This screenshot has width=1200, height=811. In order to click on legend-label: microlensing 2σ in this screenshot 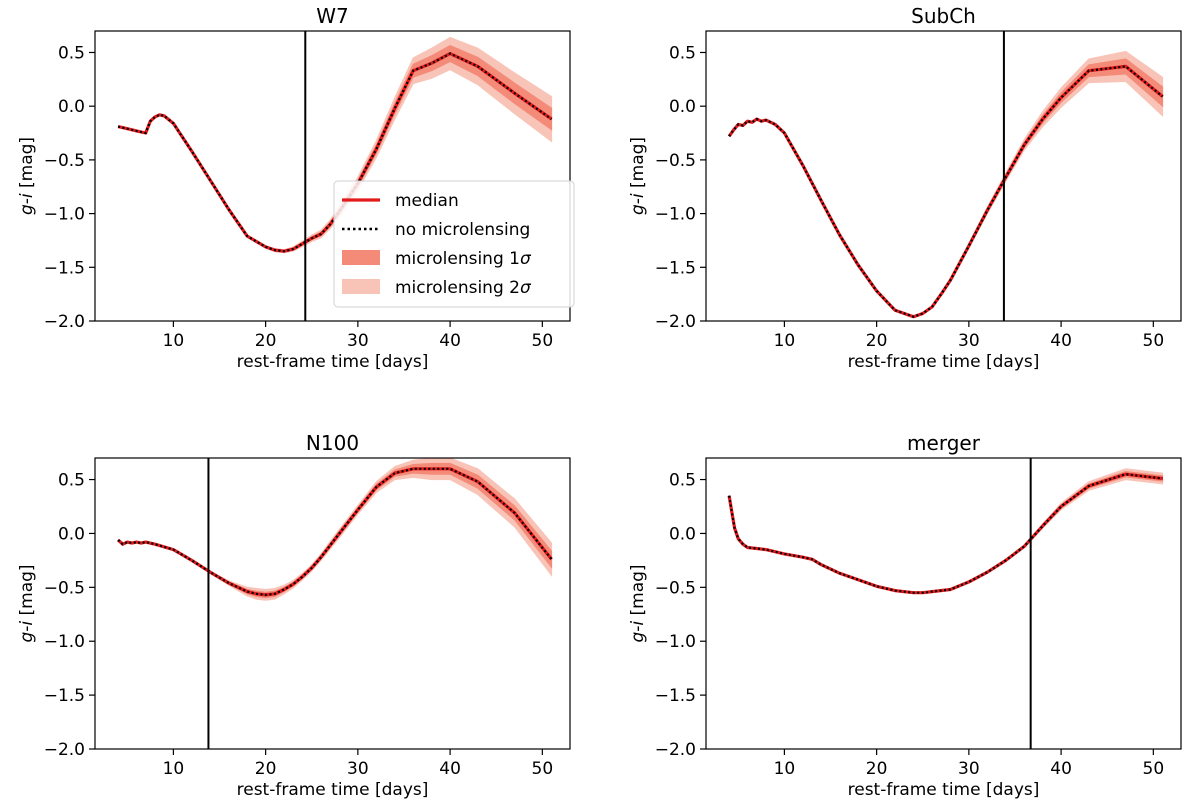, I will do `click(463, 288)`.